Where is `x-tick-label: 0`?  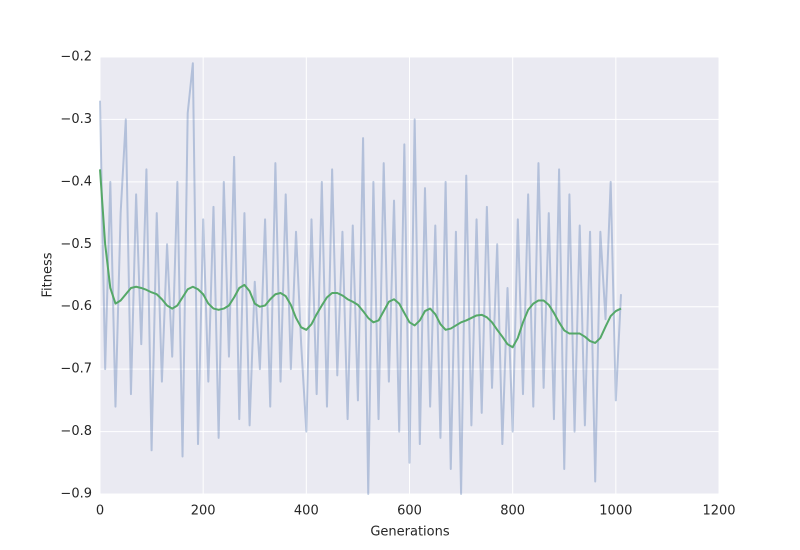 x-tick-label: 0 is located at coordinates (100, 511).